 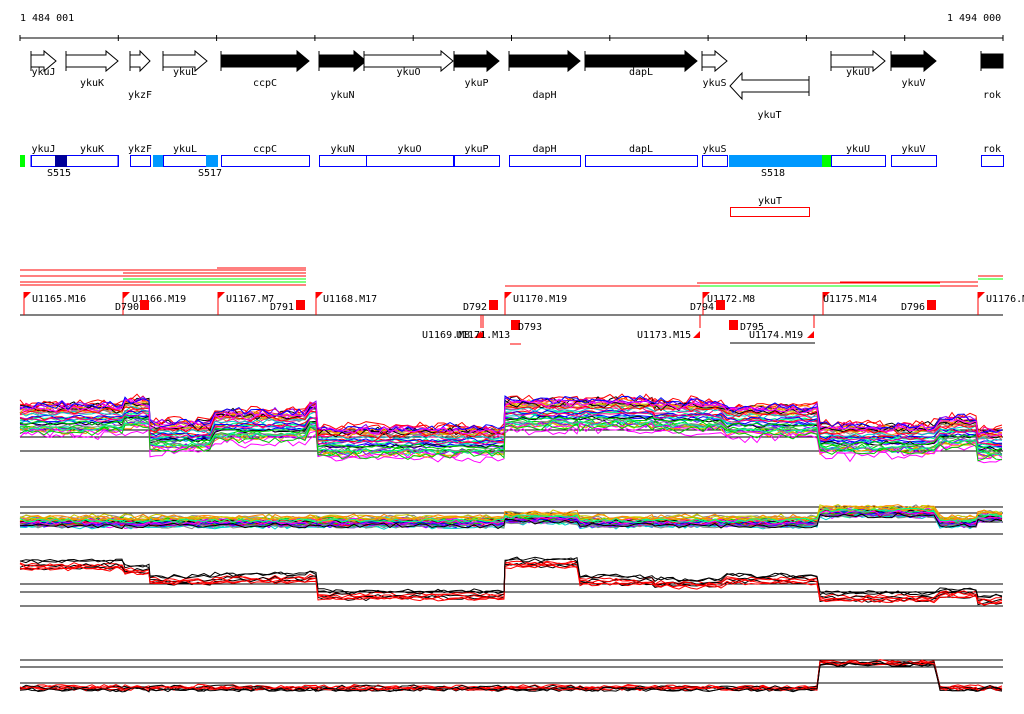 I want to click on segment-label: rok, so click(x=992, y=149).